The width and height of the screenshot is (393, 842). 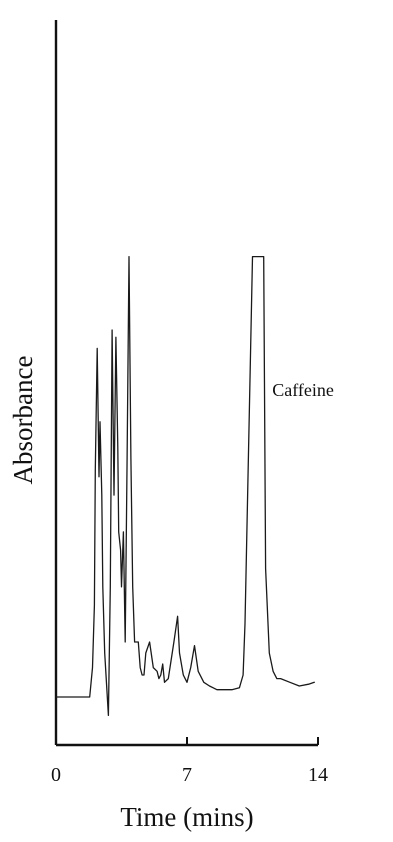 What do you see at coordinates (189, 761) in the screenshot?
I see `x-ticks: 0 7 14` at bounding box center [189, 761].